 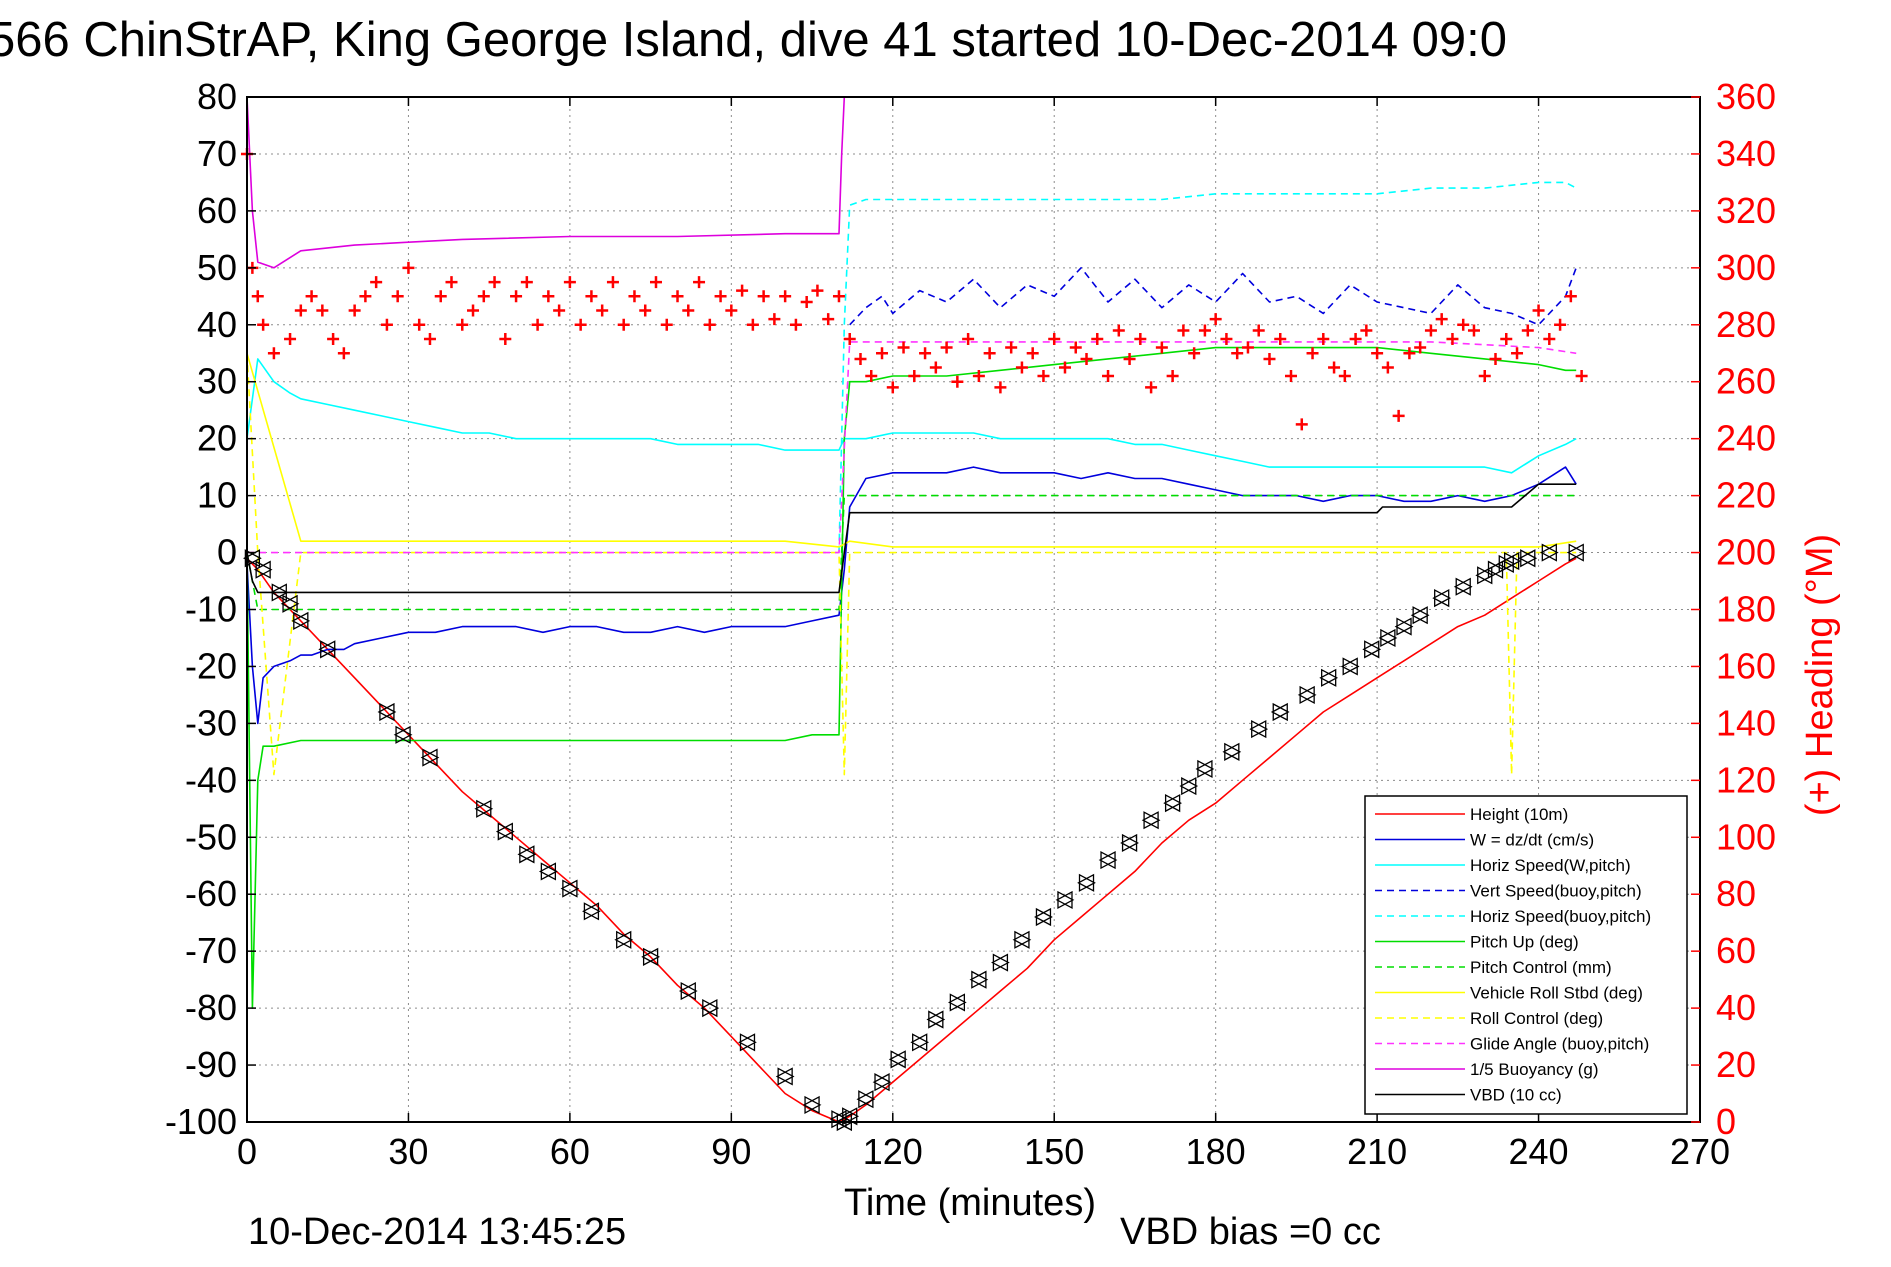 What do you see at coordinates (1550, 865) in the screenshot?
I see `legend-item-label: Horiz Speed(W,pitch)` at bounding box center [1550, 865].